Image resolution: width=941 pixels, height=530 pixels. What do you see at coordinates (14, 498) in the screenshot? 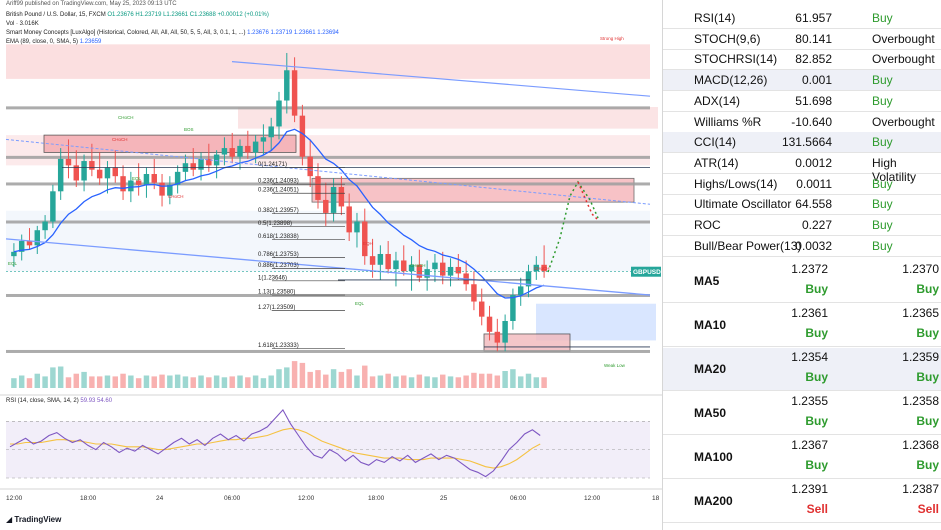
I see `time-axis-label: 12:00` at bounding box center [14, 498].